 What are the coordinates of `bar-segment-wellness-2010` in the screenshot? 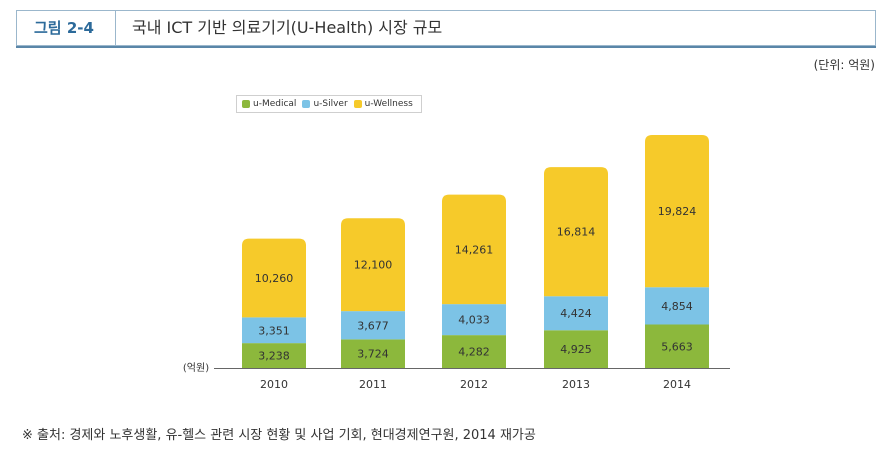 It's located at (274, 278).